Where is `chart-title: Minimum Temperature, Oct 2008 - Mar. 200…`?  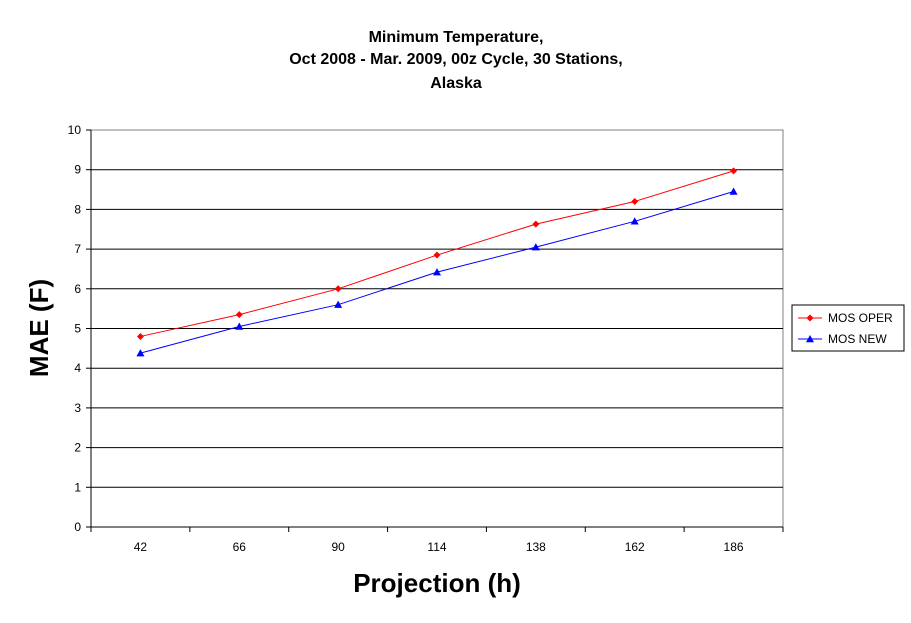 chart-title: Minimum Temperature, Oct 2008 - Mar. 200… is located at coordinates (456, 60).